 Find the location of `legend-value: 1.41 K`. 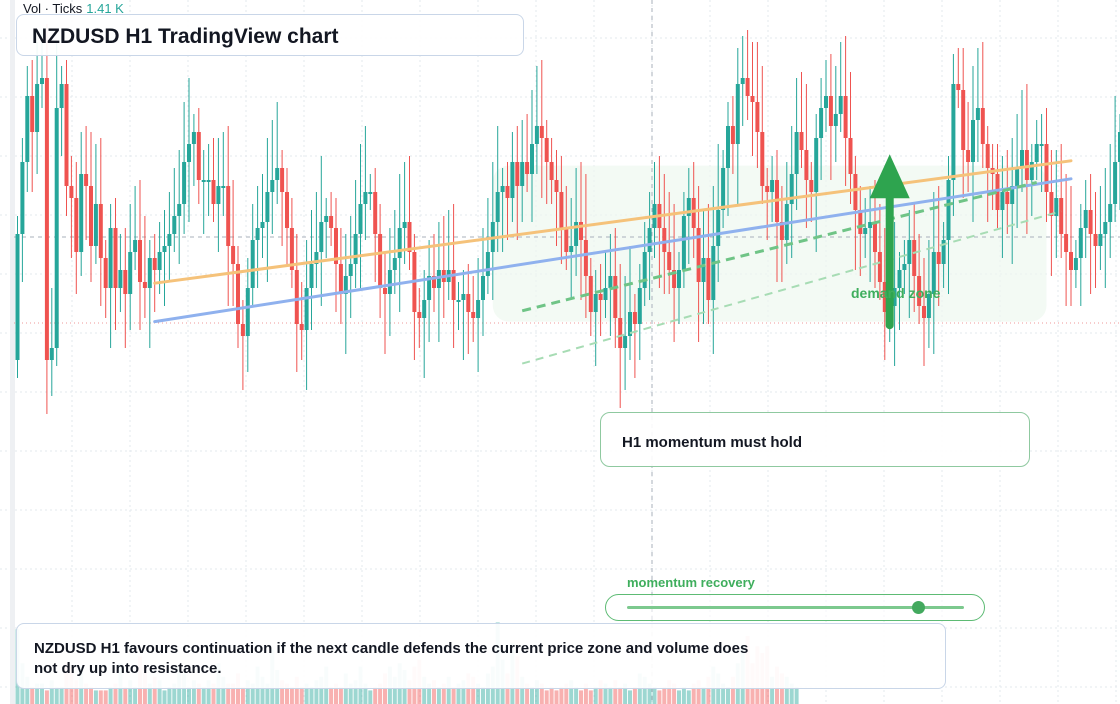

legend-value: 1.41 K is located at coordinates (105, 8).